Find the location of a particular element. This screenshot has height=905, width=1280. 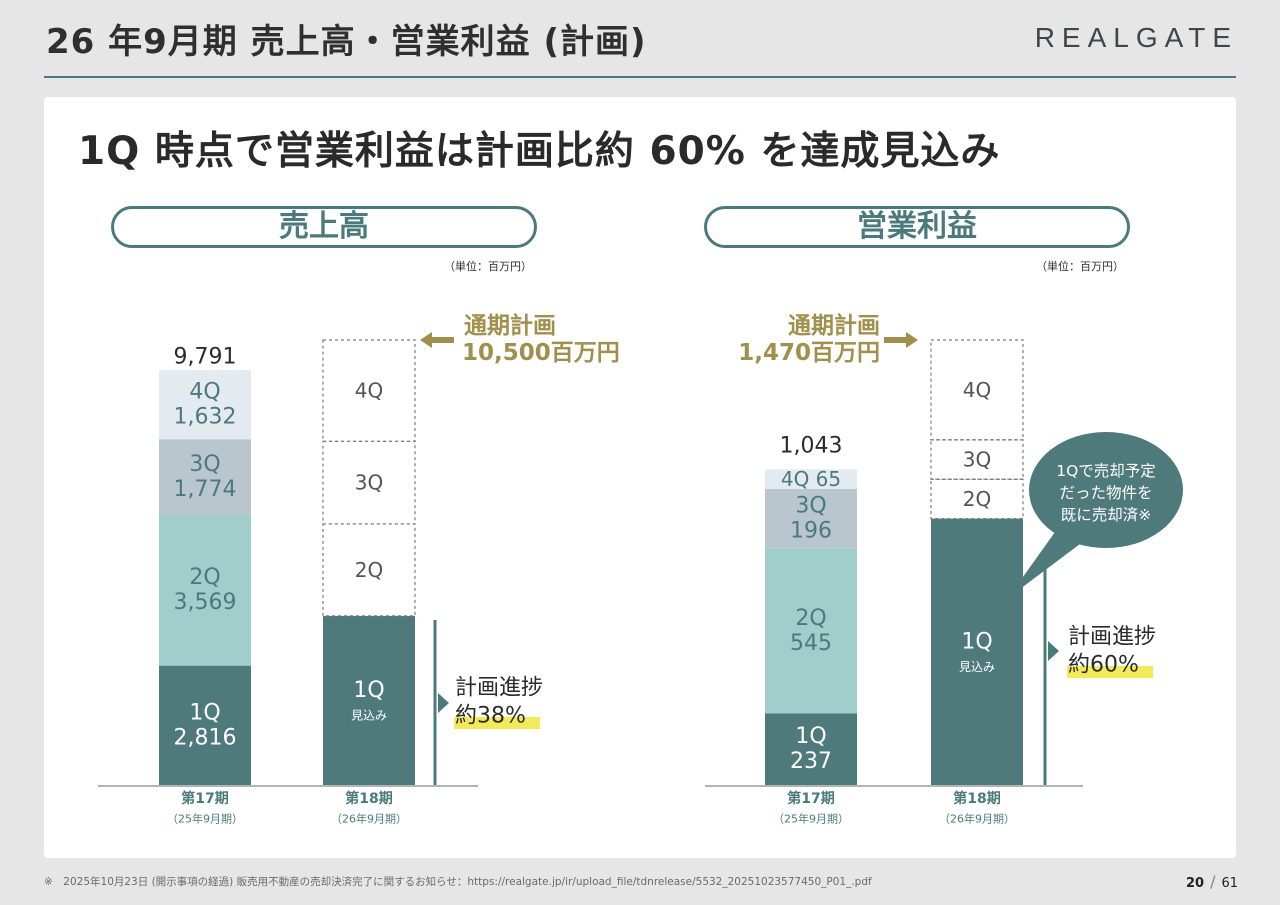

sales-chart-title: 売上高 is located at coordinates (324, 227).